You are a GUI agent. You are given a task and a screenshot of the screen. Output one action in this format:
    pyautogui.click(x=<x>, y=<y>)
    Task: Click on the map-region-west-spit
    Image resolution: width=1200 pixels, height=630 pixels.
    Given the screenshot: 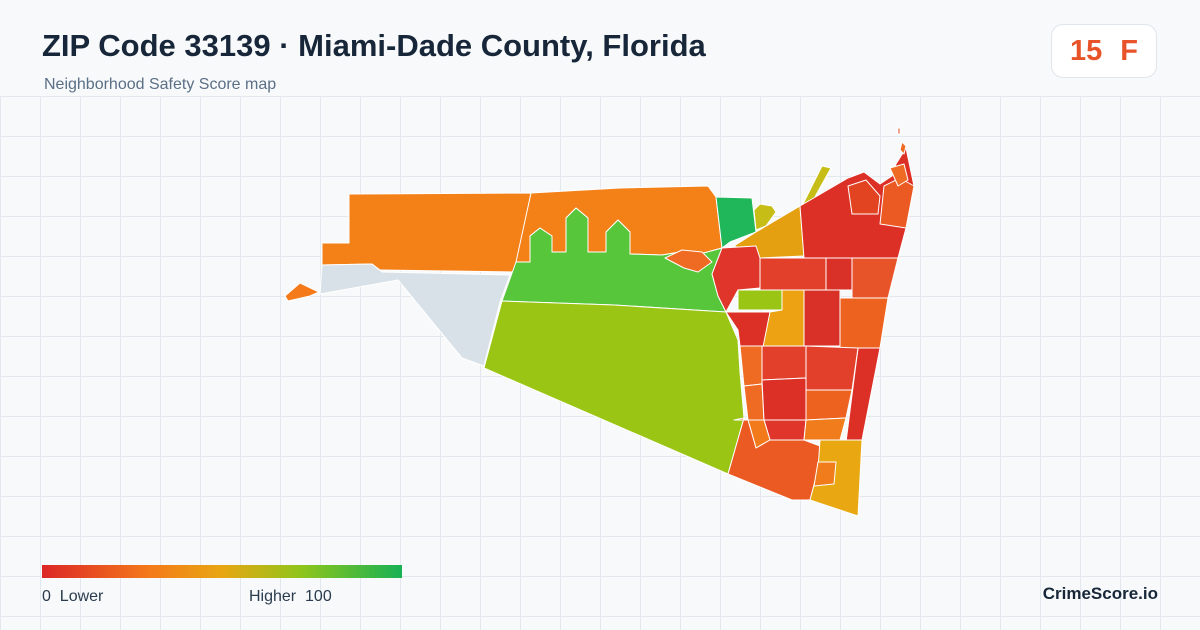 What is the action you would take?
    pyautogui.click(x=302, y=292)
    